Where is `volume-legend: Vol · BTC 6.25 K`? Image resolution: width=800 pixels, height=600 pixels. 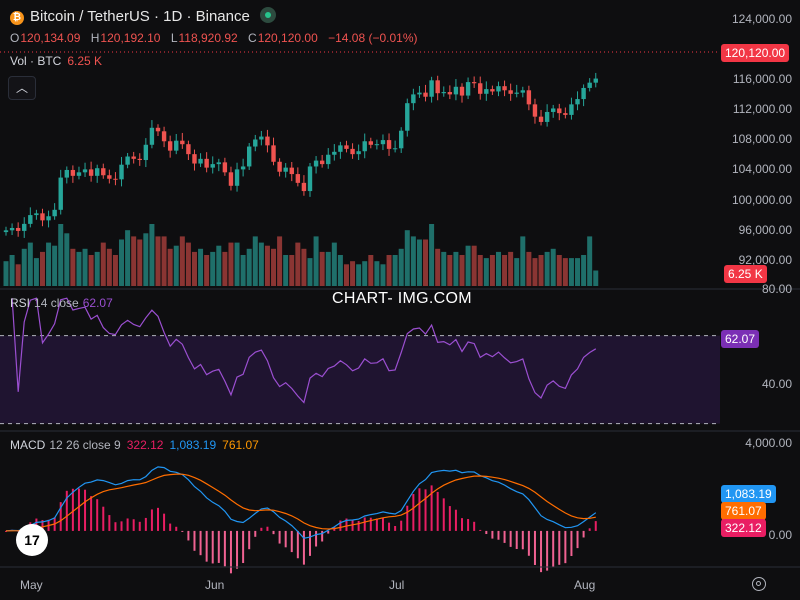 volume-legend: Vol · BTC 6.25 K is located at coordinates (56, 61).